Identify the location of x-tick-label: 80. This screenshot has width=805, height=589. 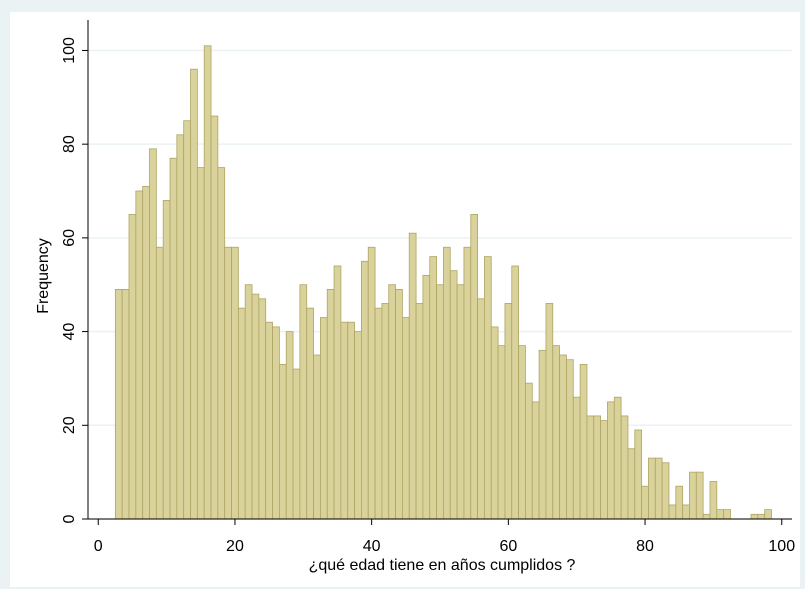
(645, 546).